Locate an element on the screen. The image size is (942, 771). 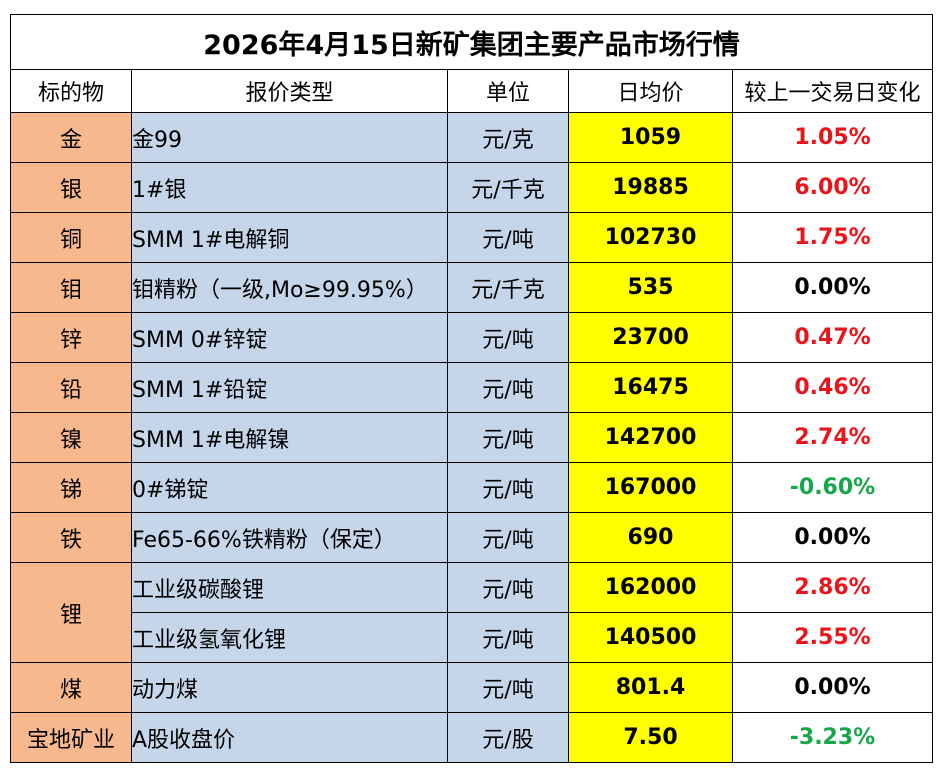
price-cell: 162000 is located at coordinates (650, 587).